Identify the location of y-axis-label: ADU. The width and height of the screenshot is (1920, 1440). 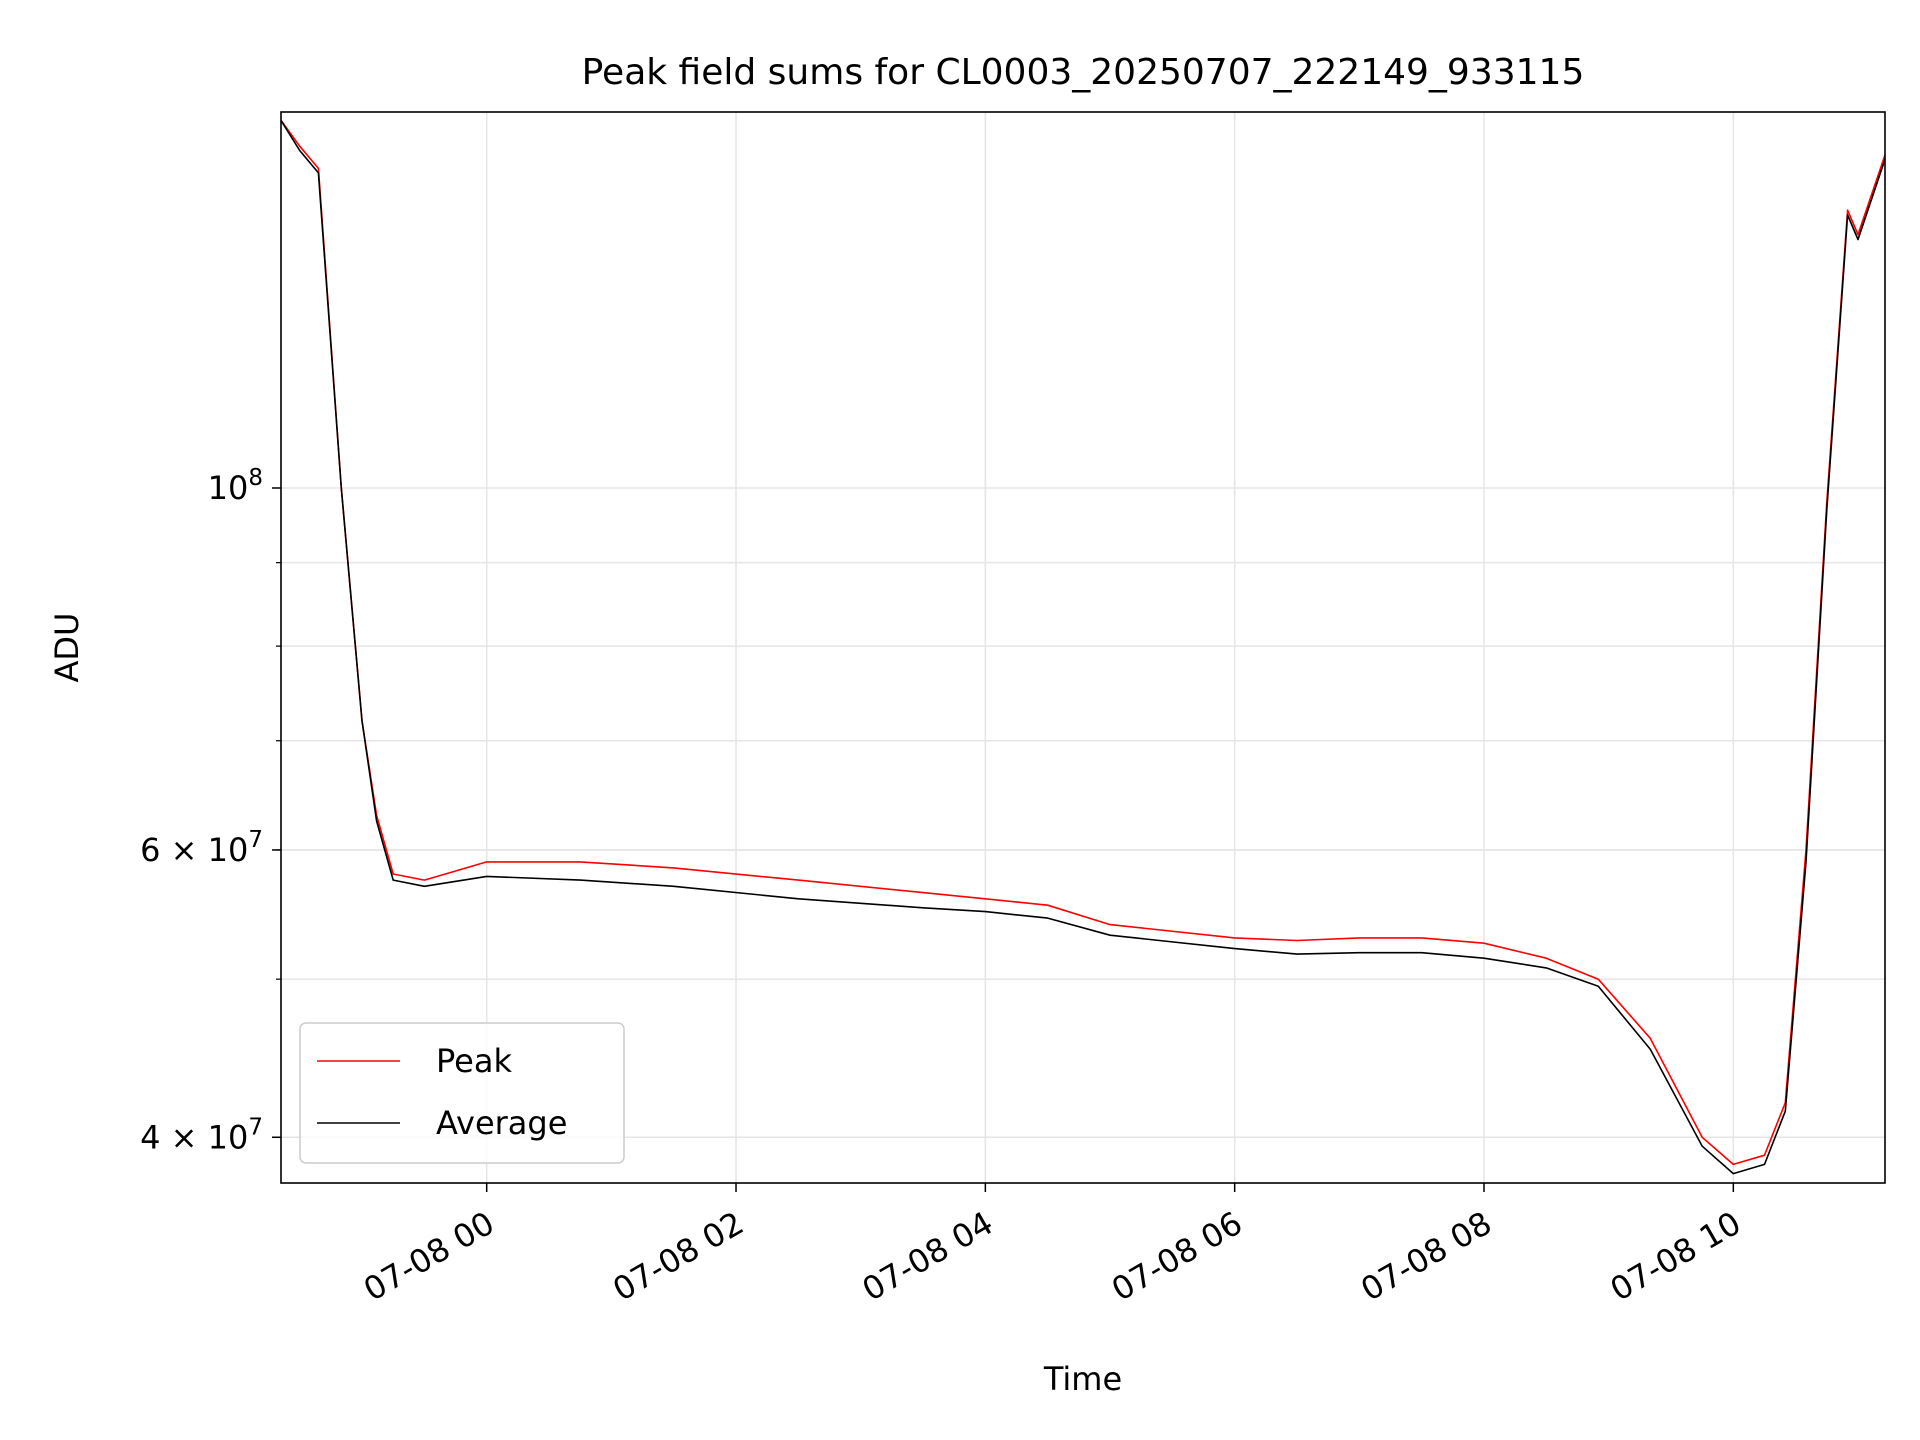
(67, 648).